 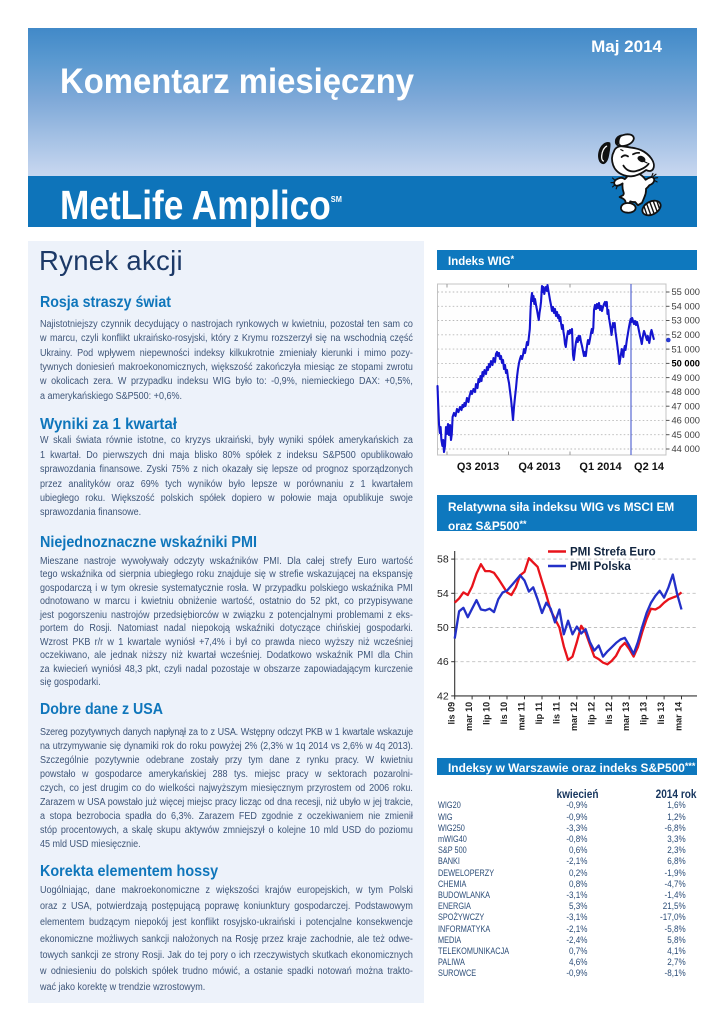 What do you see at coordinates (591, 713) in the screenshot?
I see `svg-text: lip 12` at bounding box center [591, 713].